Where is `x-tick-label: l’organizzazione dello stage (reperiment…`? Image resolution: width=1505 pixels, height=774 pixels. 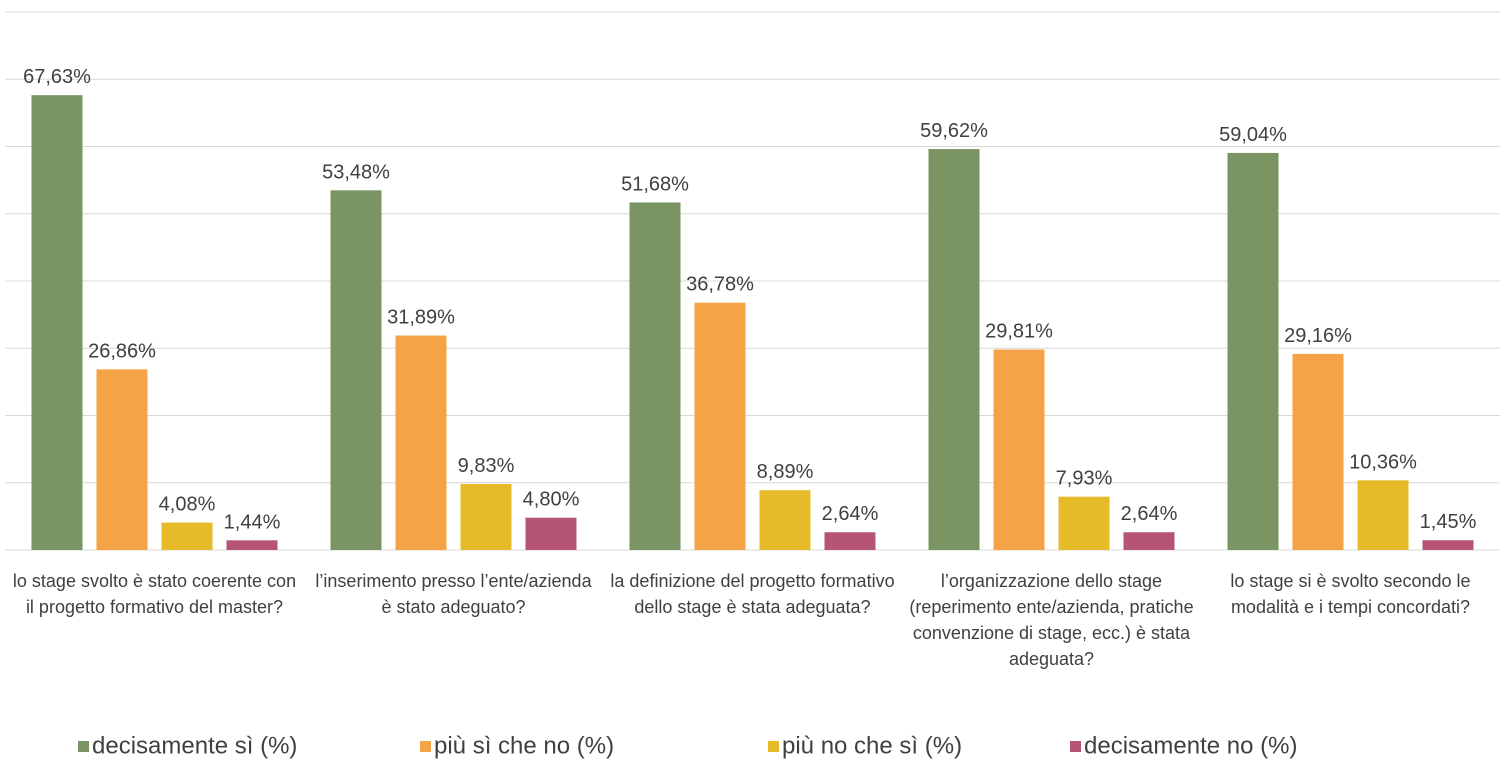
x-tick-label: l’organizzazione dello stage (reperiment… is located at coordinates (1051, 620).